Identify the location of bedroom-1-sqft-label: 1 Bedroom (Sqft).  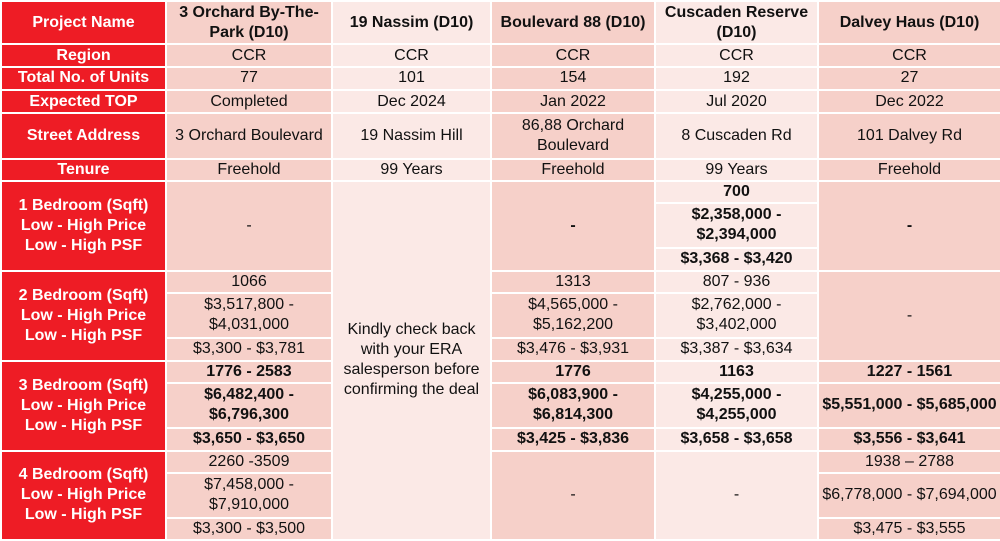
(83, 205).